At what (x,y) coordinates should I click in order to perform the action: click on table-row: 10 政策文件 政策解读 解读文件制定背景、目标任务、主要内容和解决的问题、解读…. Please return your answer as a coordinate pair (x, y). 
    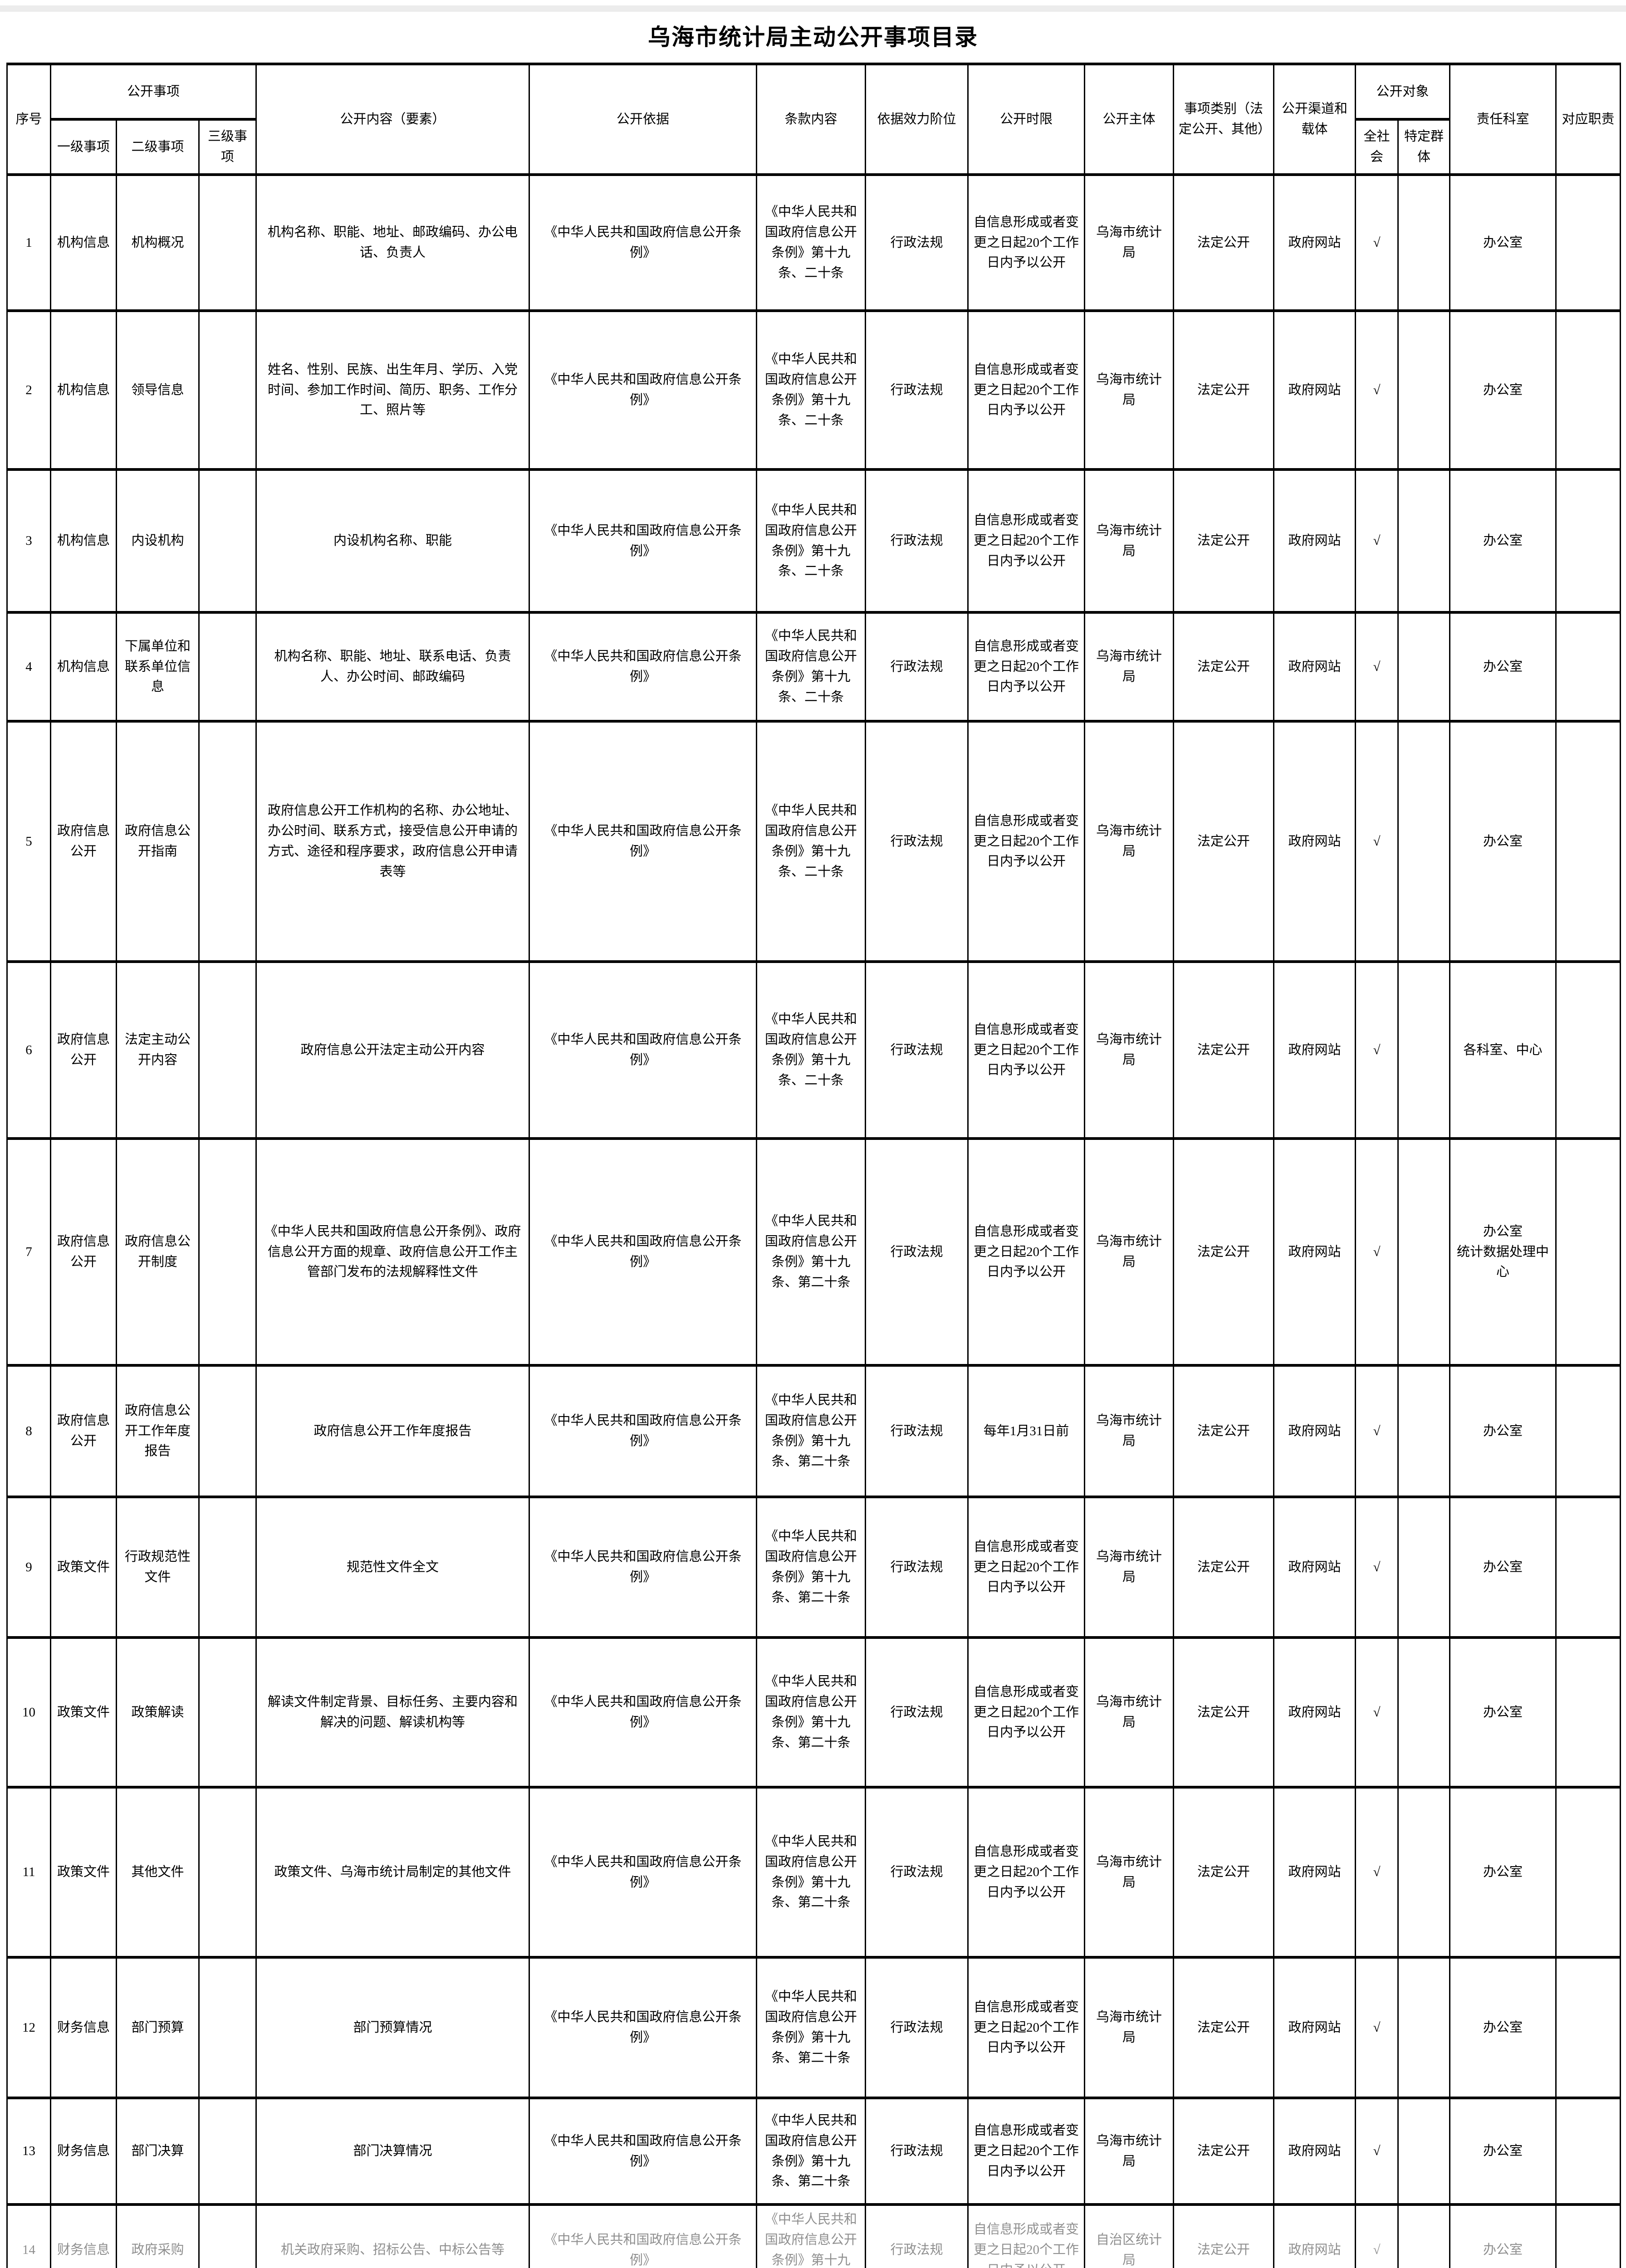
    Looking at the image, I should click on (813, 1713).